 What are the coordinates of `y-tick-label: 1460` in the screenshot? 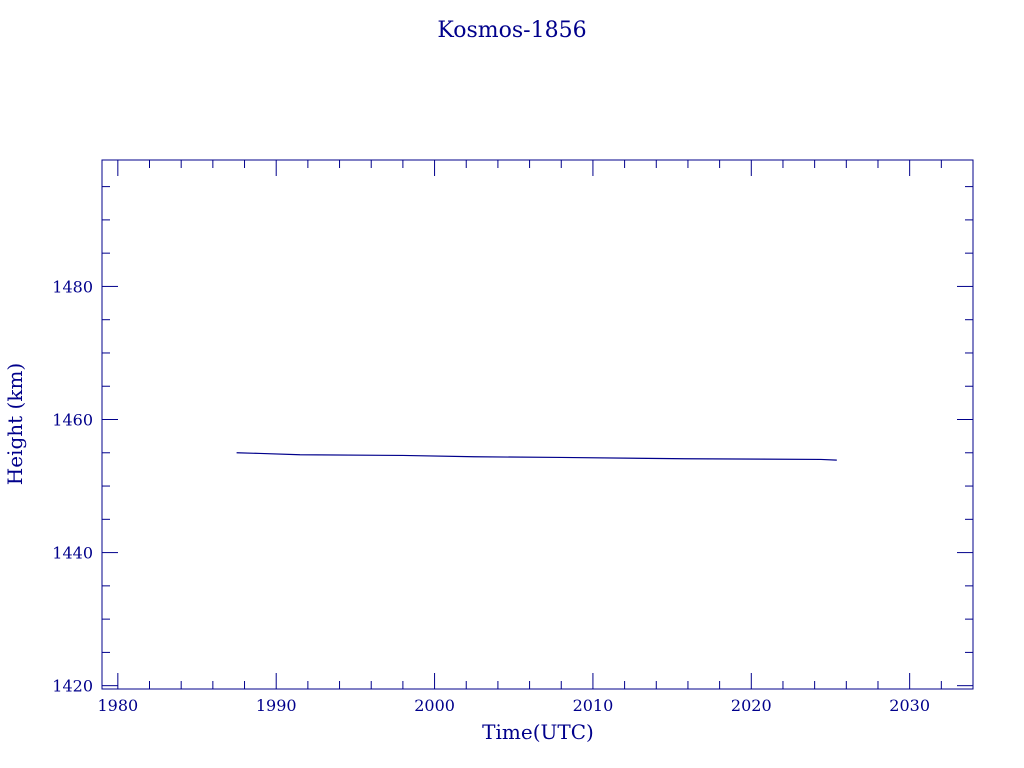 It's located at (72, 420).